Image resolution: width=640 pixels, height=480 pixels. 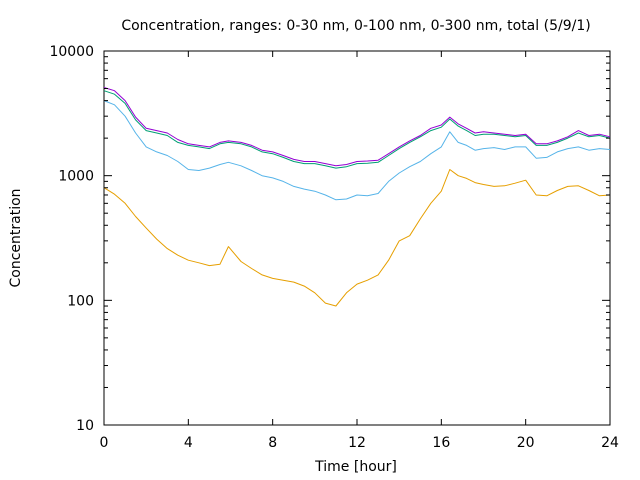 I want to click on x-tick-label: 20, so click(x=526, y=443).